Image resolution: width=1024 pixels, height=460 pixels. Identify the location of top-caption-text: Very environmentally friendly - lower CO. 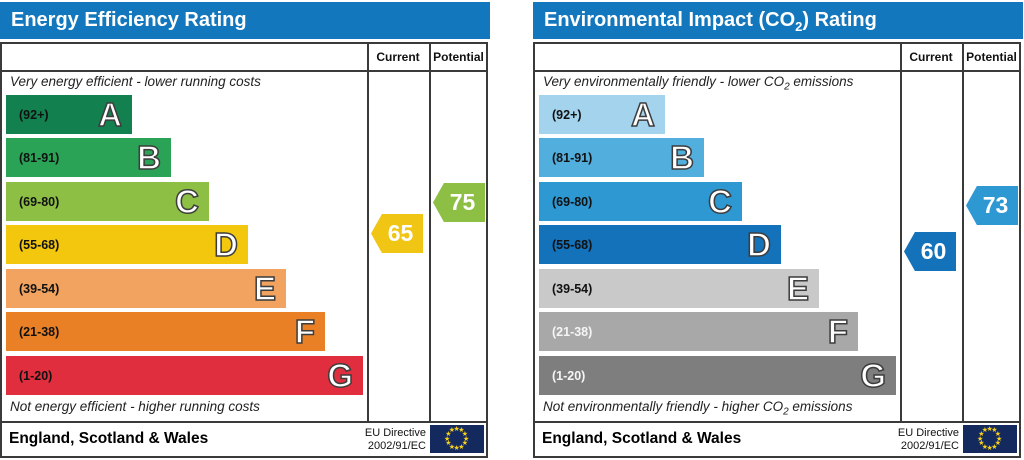
(664, 81).